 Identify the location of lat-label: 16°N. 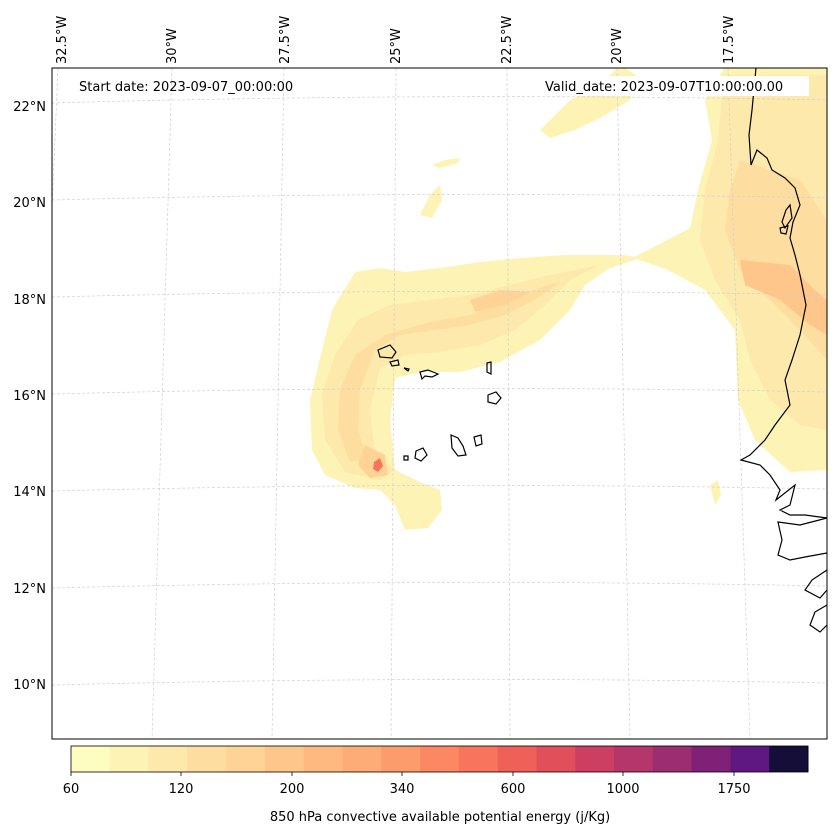
(29, 396).